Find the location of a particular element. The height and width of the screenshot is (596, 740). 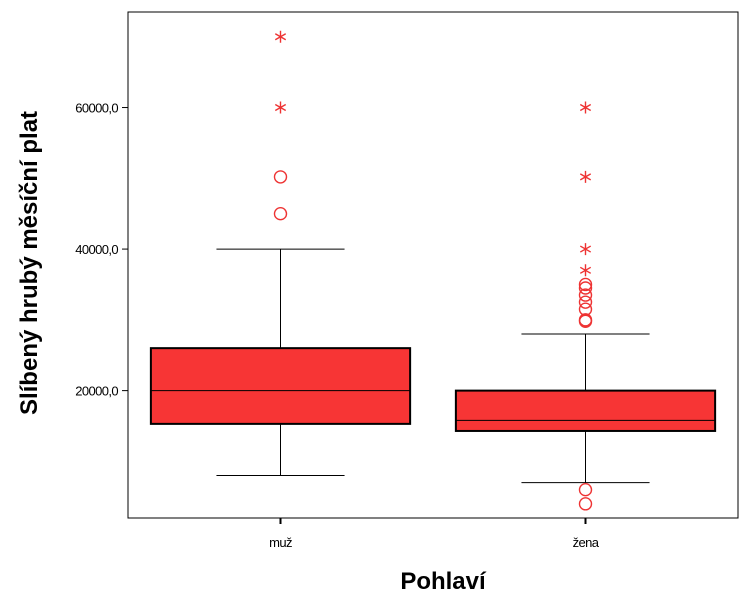

x-axis-title: Pohlaví is located at coordinates (443, 581).